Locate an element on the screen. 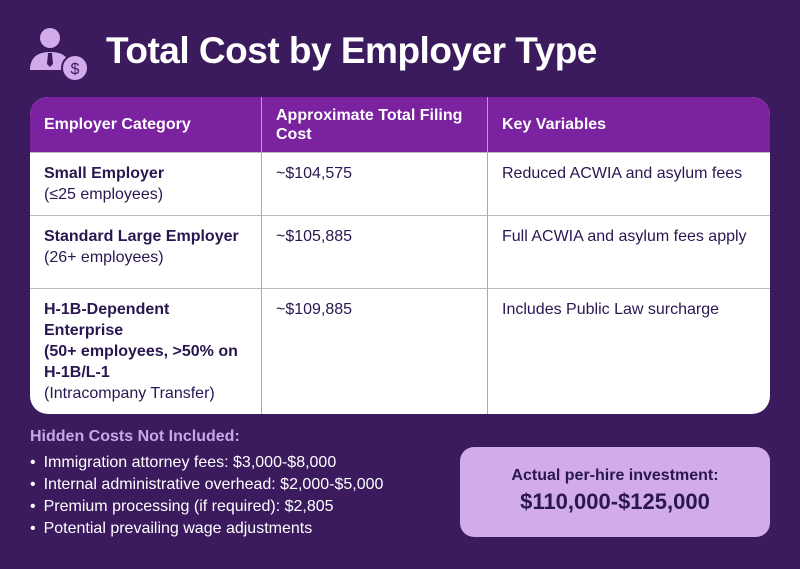 This screenshot has height=569, width=800. list-item: Premium processing (if required): $2,805 is located at coordinates (206, 507).